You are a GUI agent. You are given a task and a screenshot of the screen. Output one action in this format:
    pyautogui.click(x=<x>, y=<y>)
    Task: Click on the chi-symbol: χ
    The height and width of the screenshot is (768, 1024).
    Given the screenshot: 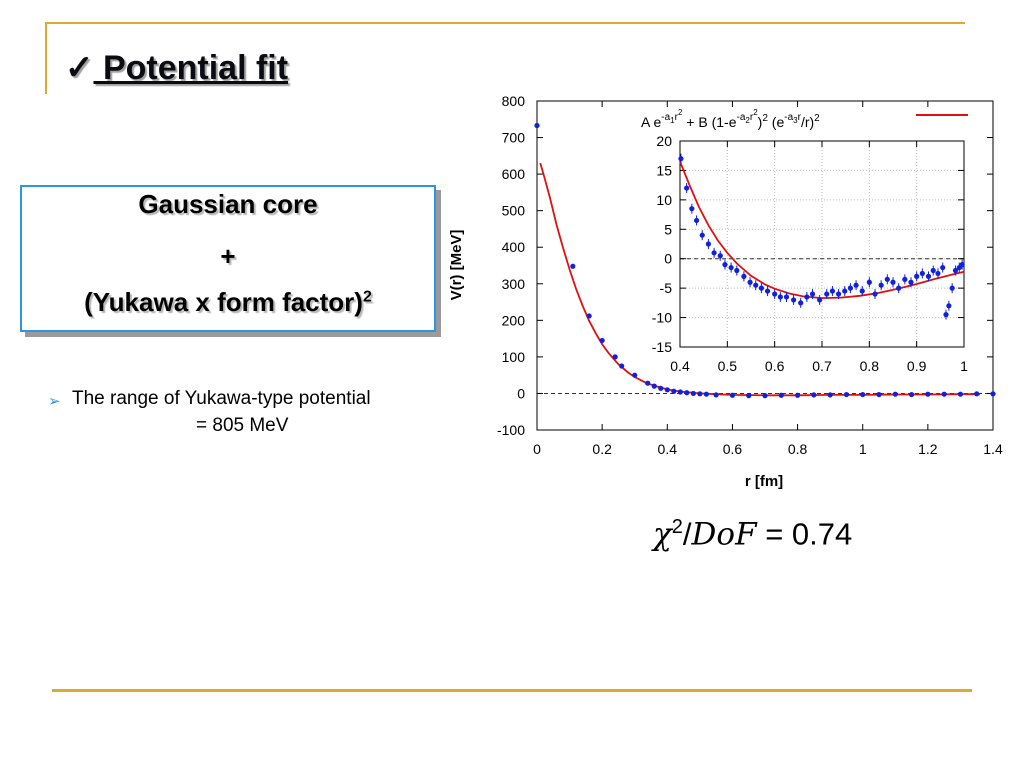 What is the action you would take?
    pyautogui.click(x=662, y=534)
    